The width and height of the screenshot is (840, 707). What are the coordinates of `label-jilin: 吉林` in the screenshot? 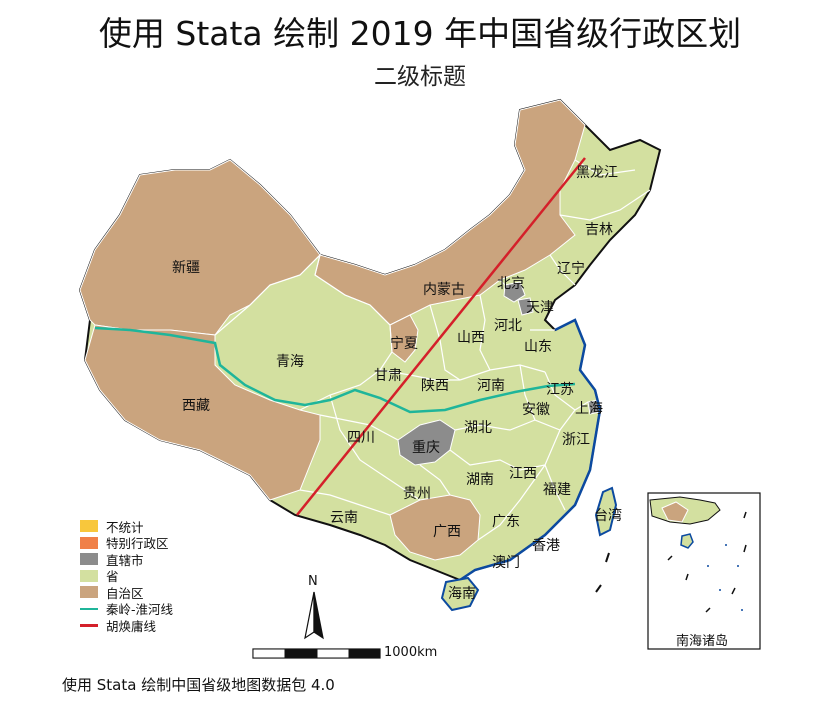 It's located at (599, 230).